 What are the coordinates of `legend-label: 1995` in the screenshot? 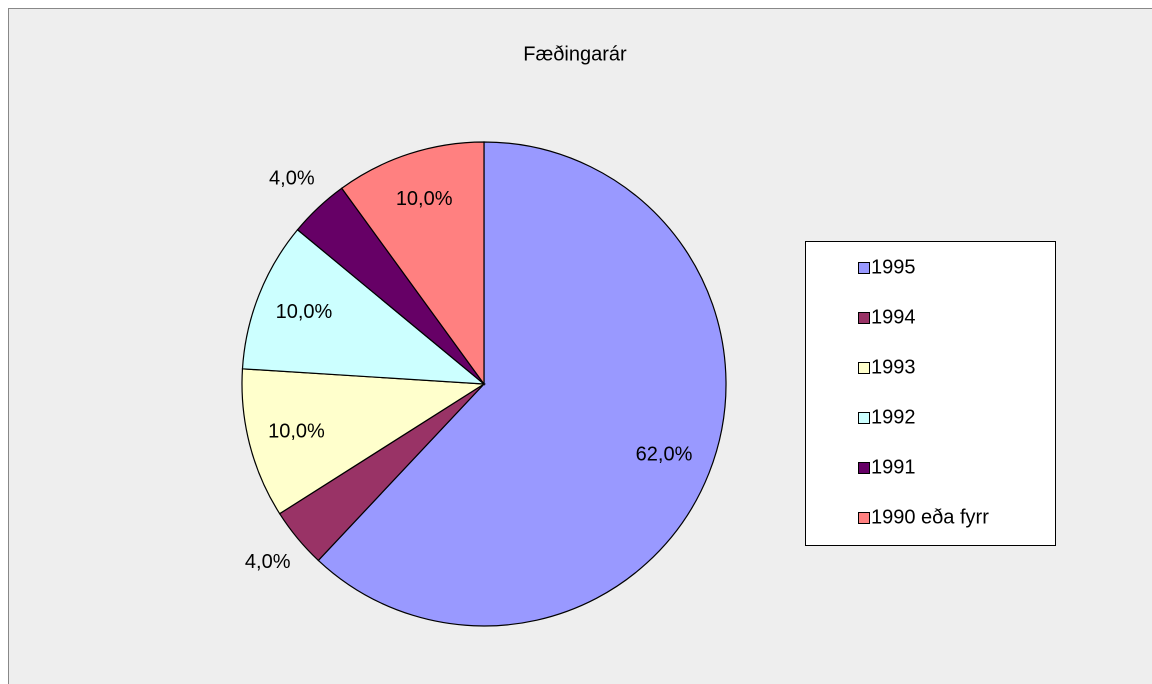 It's located at (893, 267).